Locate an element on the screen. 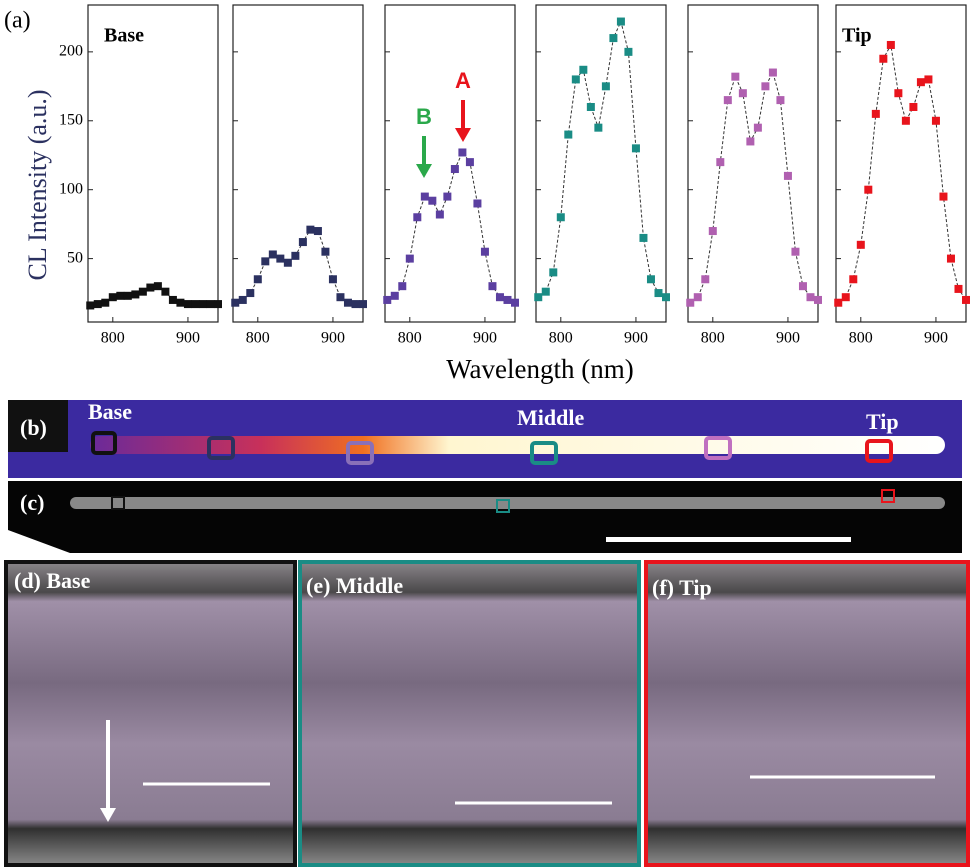 The height and width of the screenshot is (867, 970). y-tick-label: 150 is located at coordinates (71, 119).